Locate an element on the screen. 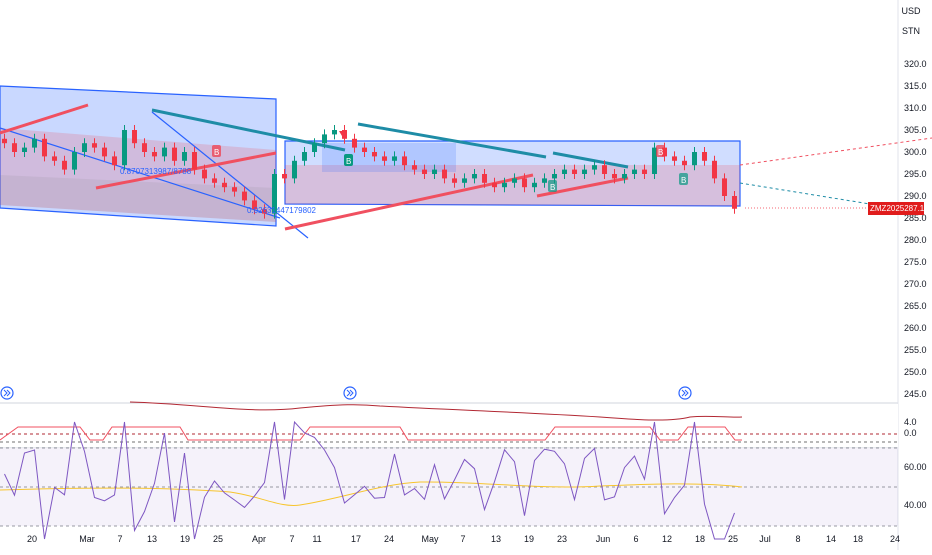  indicator-2-axis: 60.00 40.00 is located at coordinates (915, 486).